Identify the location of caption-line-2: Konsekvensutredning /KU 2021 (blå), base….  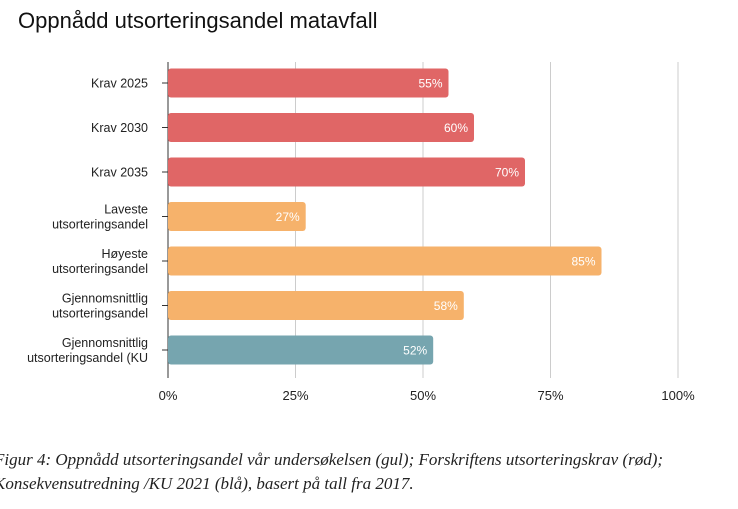
(207, 483).